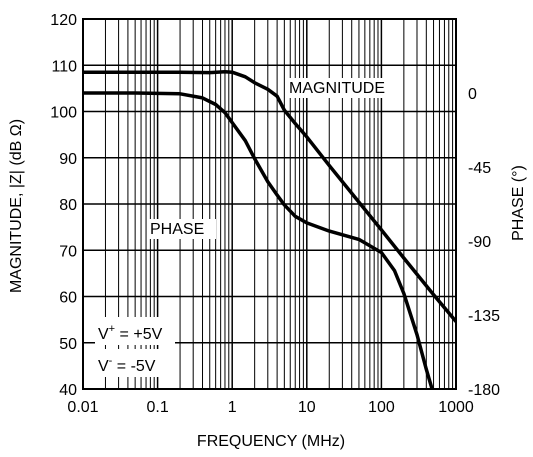 This screenshot has height=457, width=533. I want to click on x-tick-label: 10, so click(307, 407).